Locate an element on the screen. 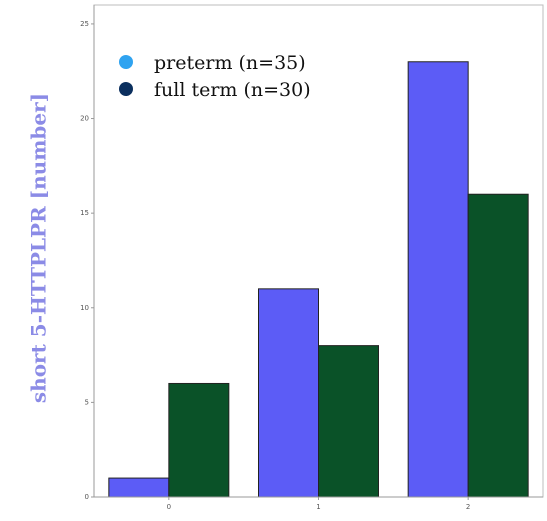  legend-label-preterm: preterm (n=35) is located at coordinates (230, 63).